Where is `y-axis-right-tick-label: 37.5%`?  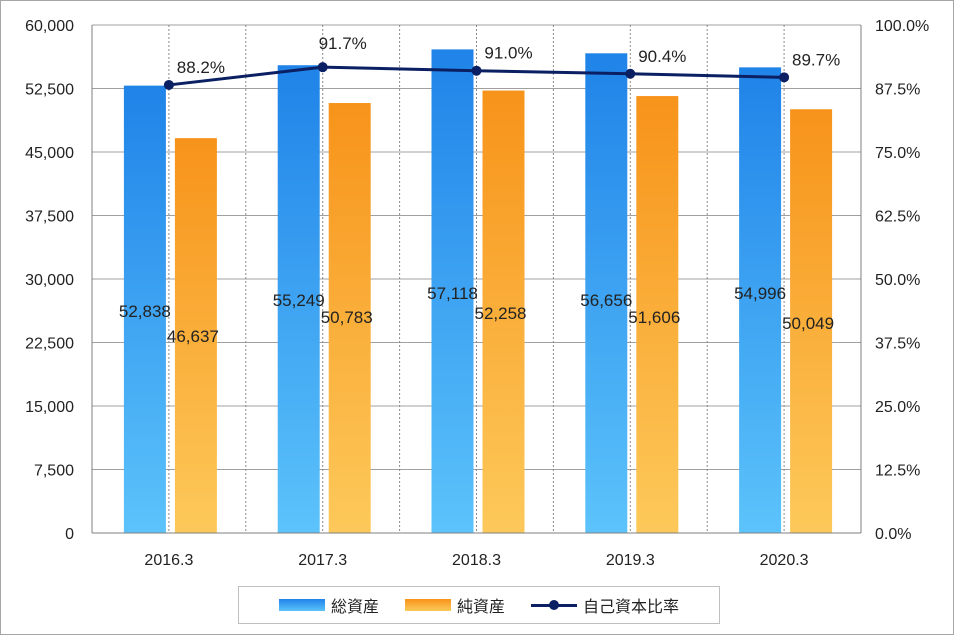
y-axis-right-tick-label: 37.5% is located at coordinates (897, 344).